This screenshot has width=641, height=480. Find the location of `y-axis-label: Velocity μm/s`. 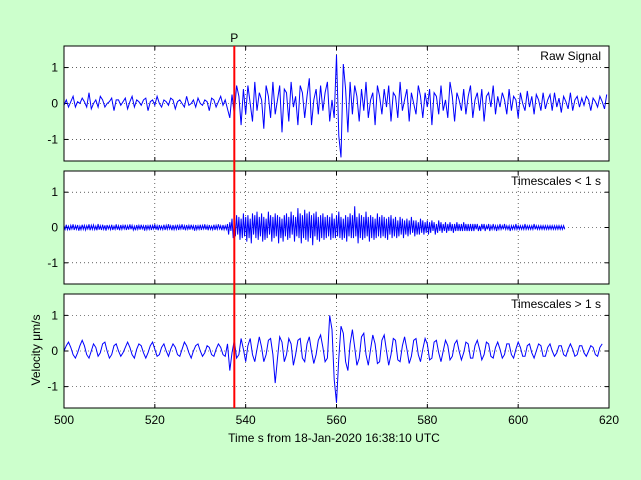

y-axis-label: Velocity μm/s is located at coordinates (36, 350).